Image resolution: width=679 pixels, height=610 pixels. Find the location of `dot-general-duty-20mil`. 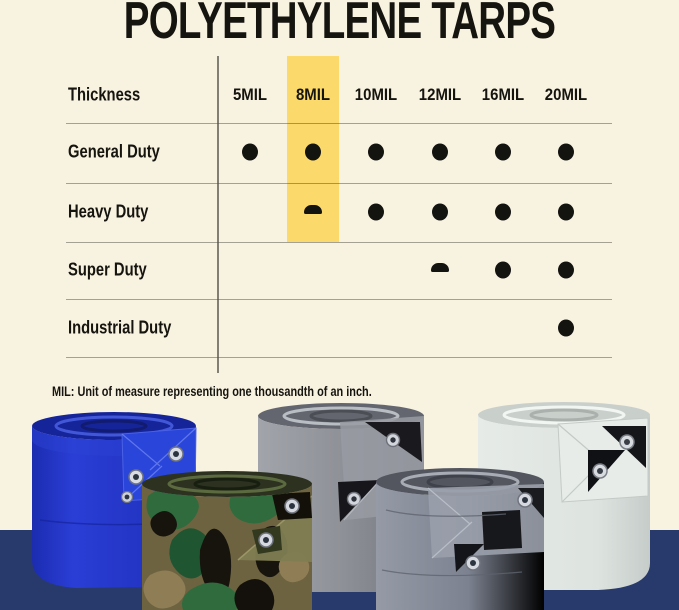

dot-general-duty-20mil is located at coordinates (566, 152).